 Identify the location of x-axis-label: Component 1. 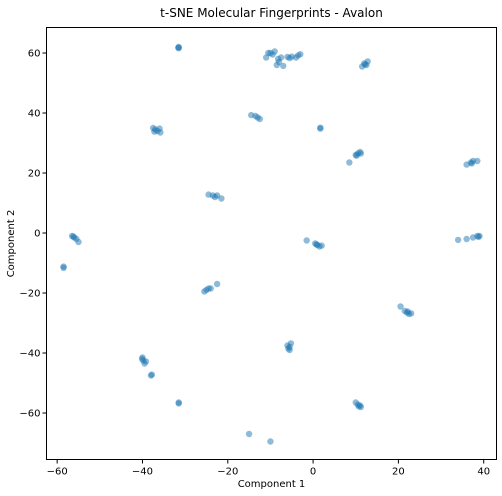
(272, 484).